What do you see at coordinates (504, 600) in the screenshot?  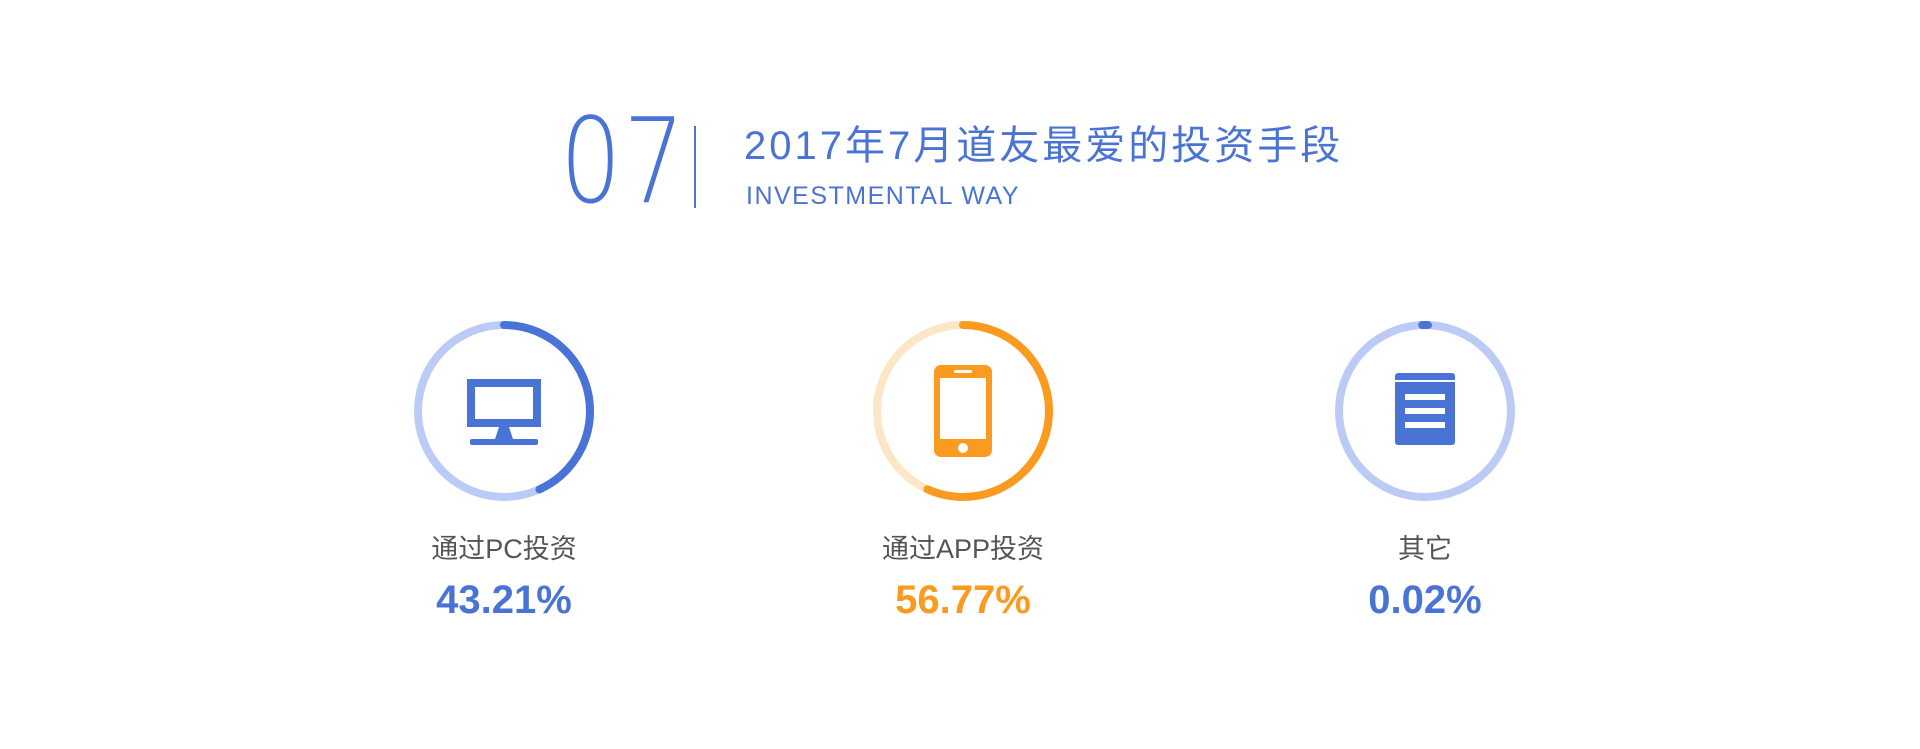 I see `stat-value: 43.21%` at bounding box center [504, 600].